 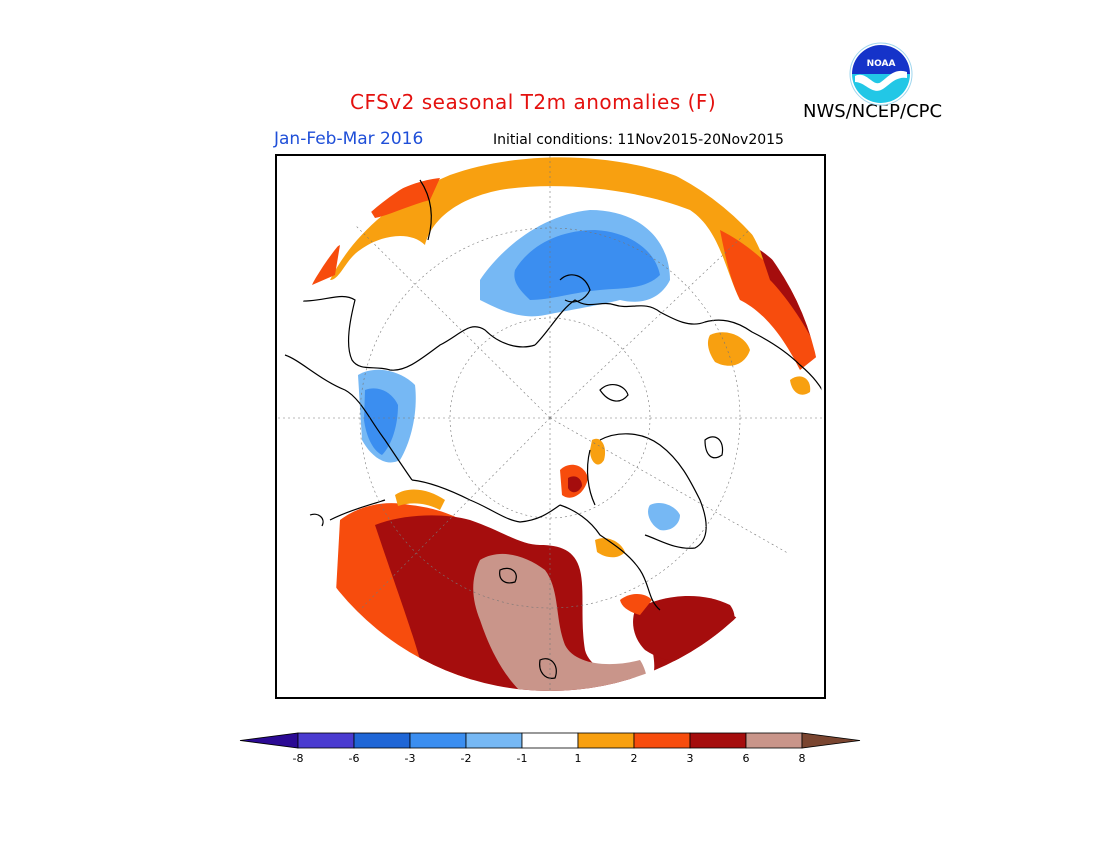 I want to click on colorbar-low-extend, so click(x=269, y=740).